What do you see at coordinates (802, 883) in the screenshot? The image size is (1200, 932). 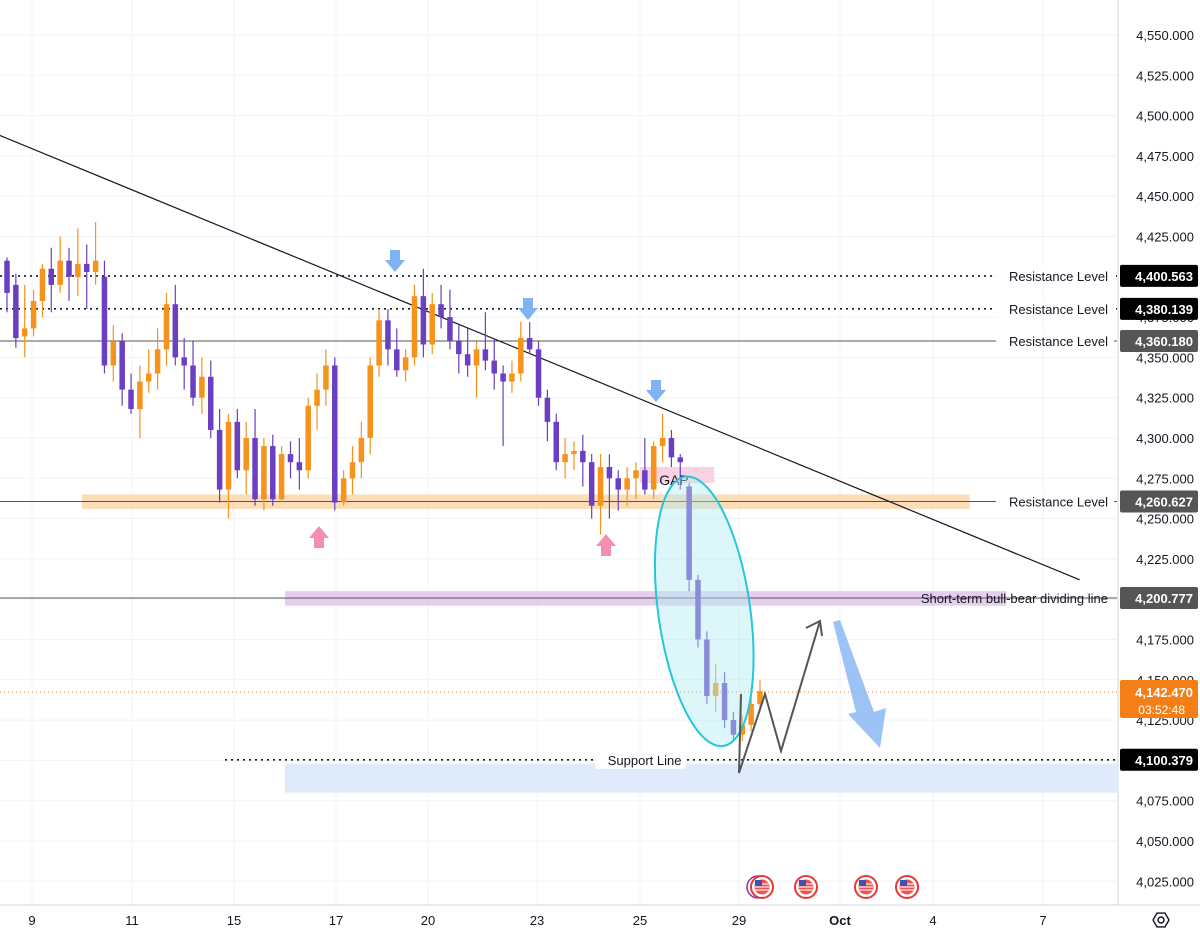 I see `flag-canton` at bounding box center [802, 883].